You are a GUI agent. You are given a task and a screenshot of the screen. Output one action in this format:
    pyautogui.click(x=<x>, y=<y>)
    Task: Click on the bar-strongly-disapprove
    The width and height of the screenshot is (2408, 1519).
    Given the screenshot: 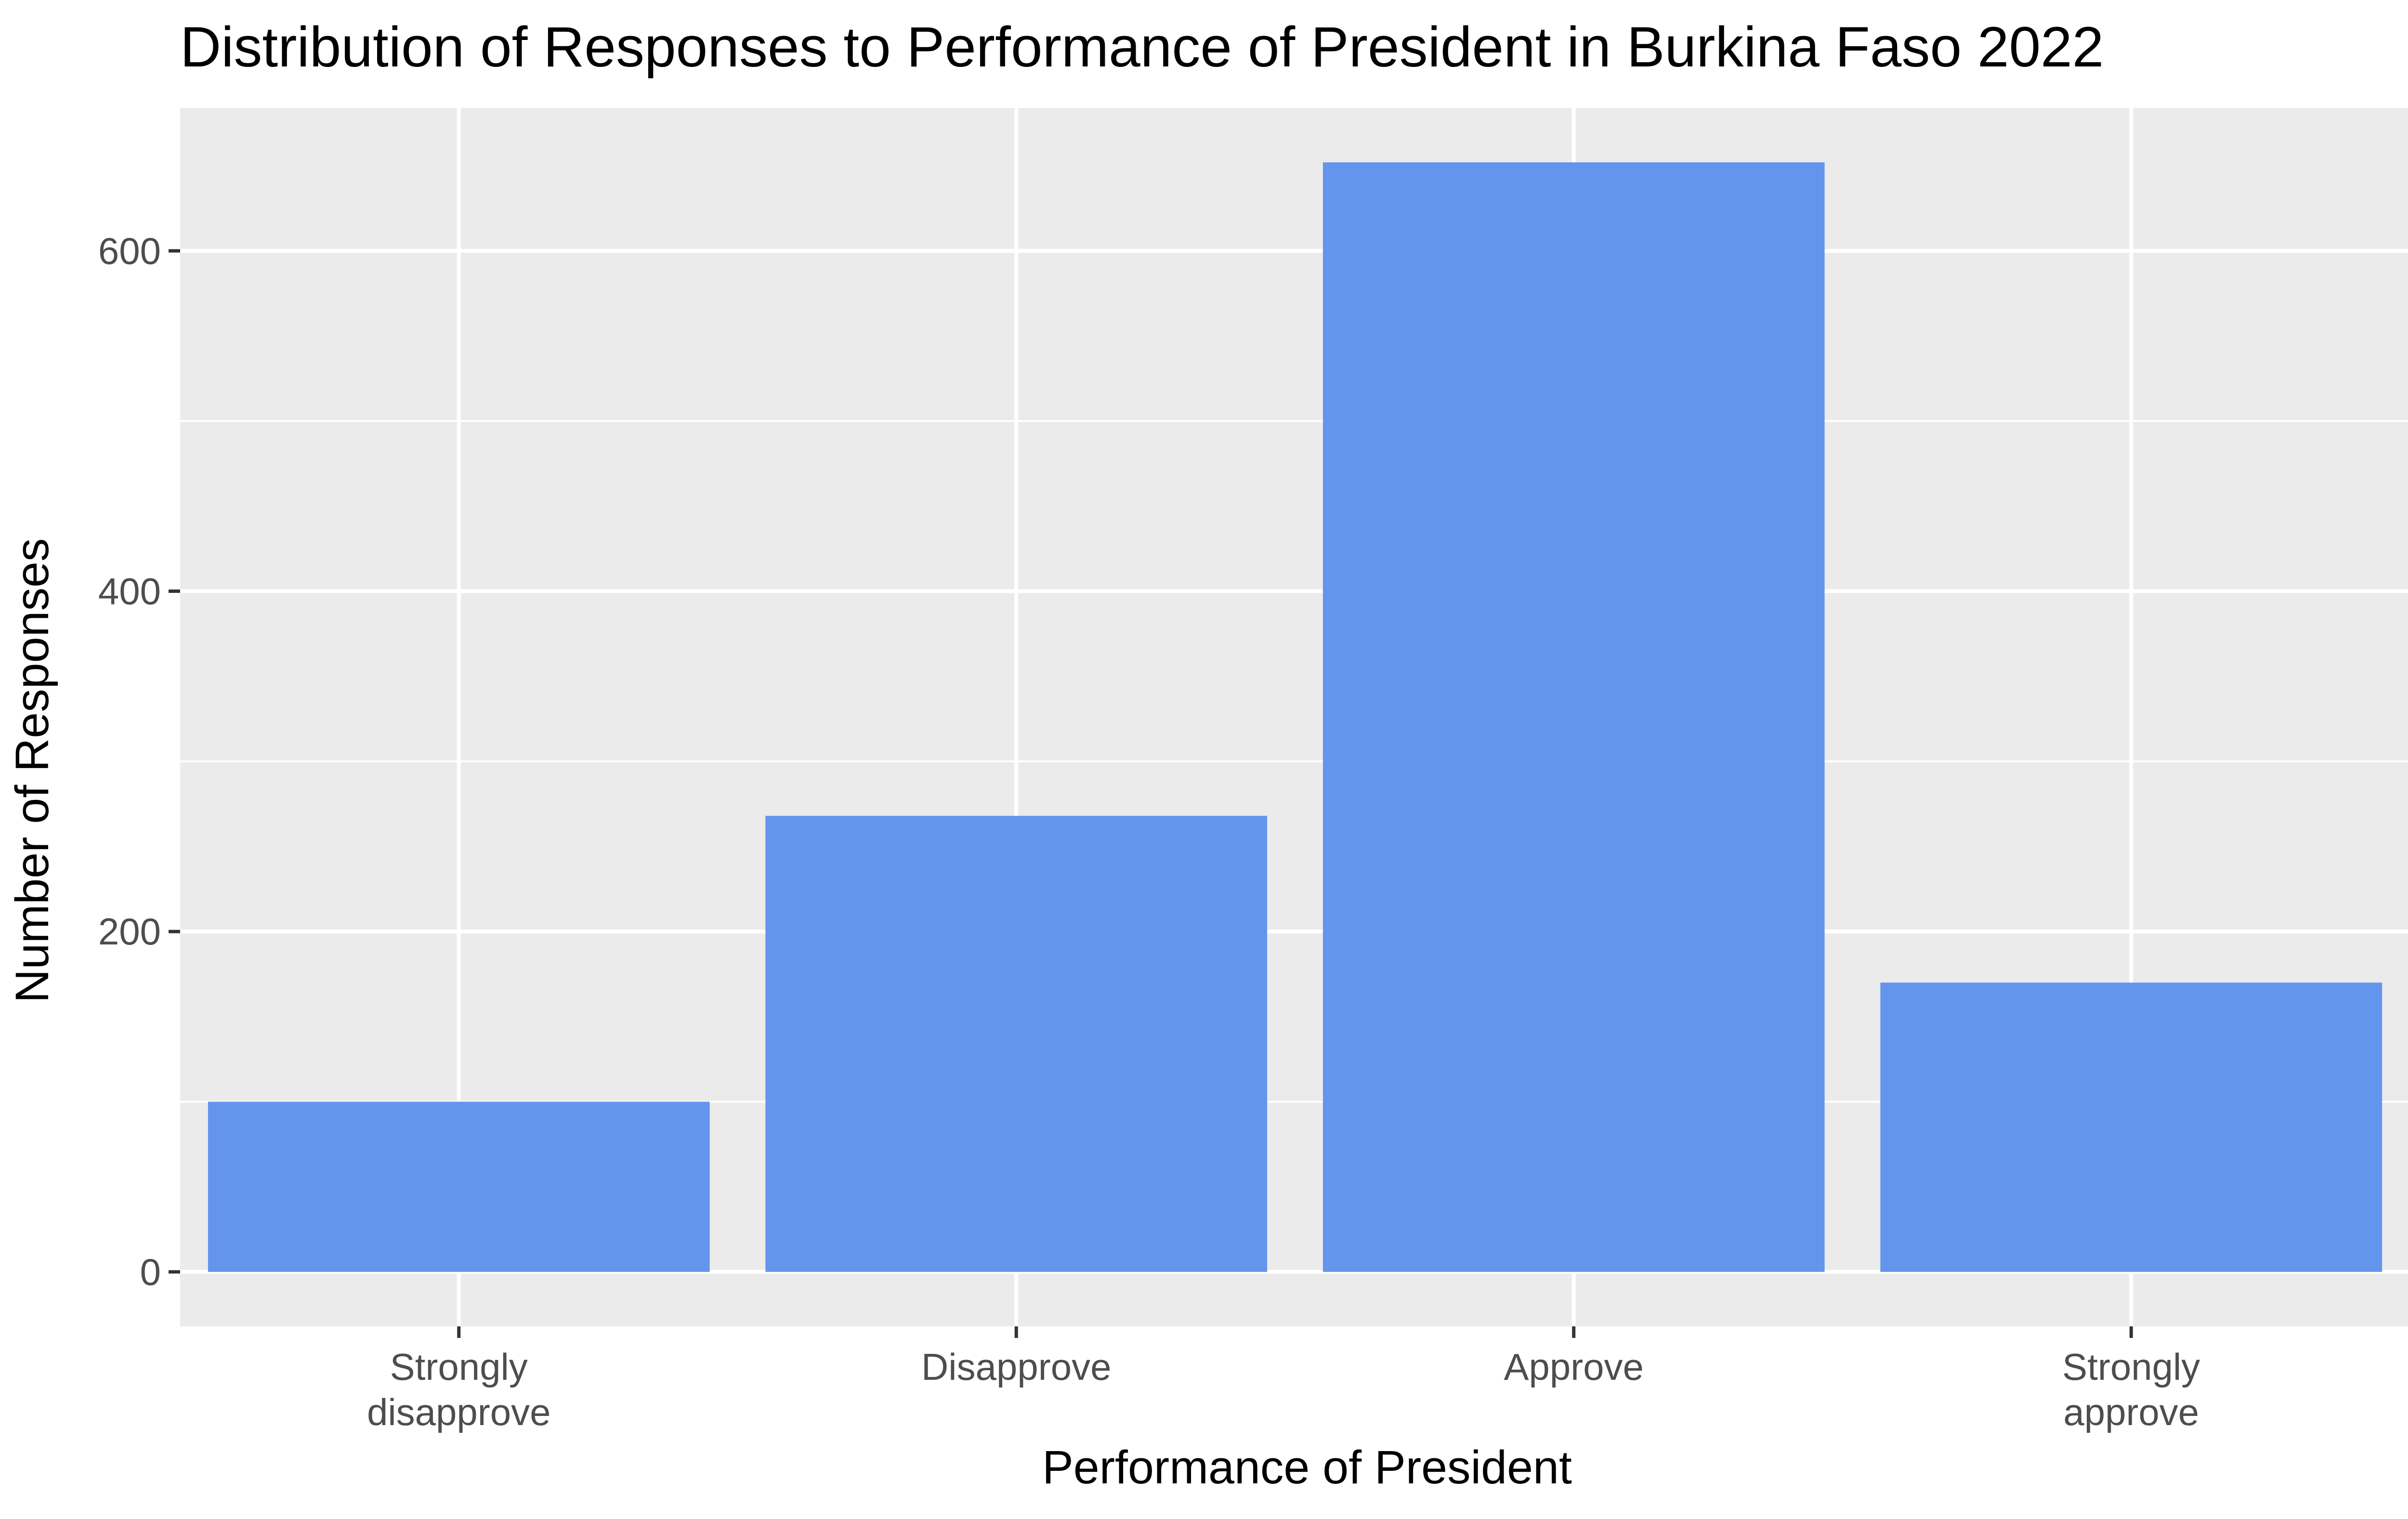 What is the action you would take?
    pyautogui.click(x=459, y=1186)
    